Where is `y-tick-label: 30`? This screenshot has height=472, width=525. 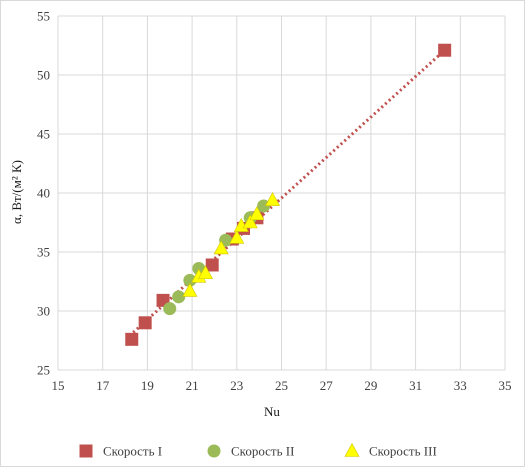 y-tick-label: 30 is located at coordinates (43, 311).